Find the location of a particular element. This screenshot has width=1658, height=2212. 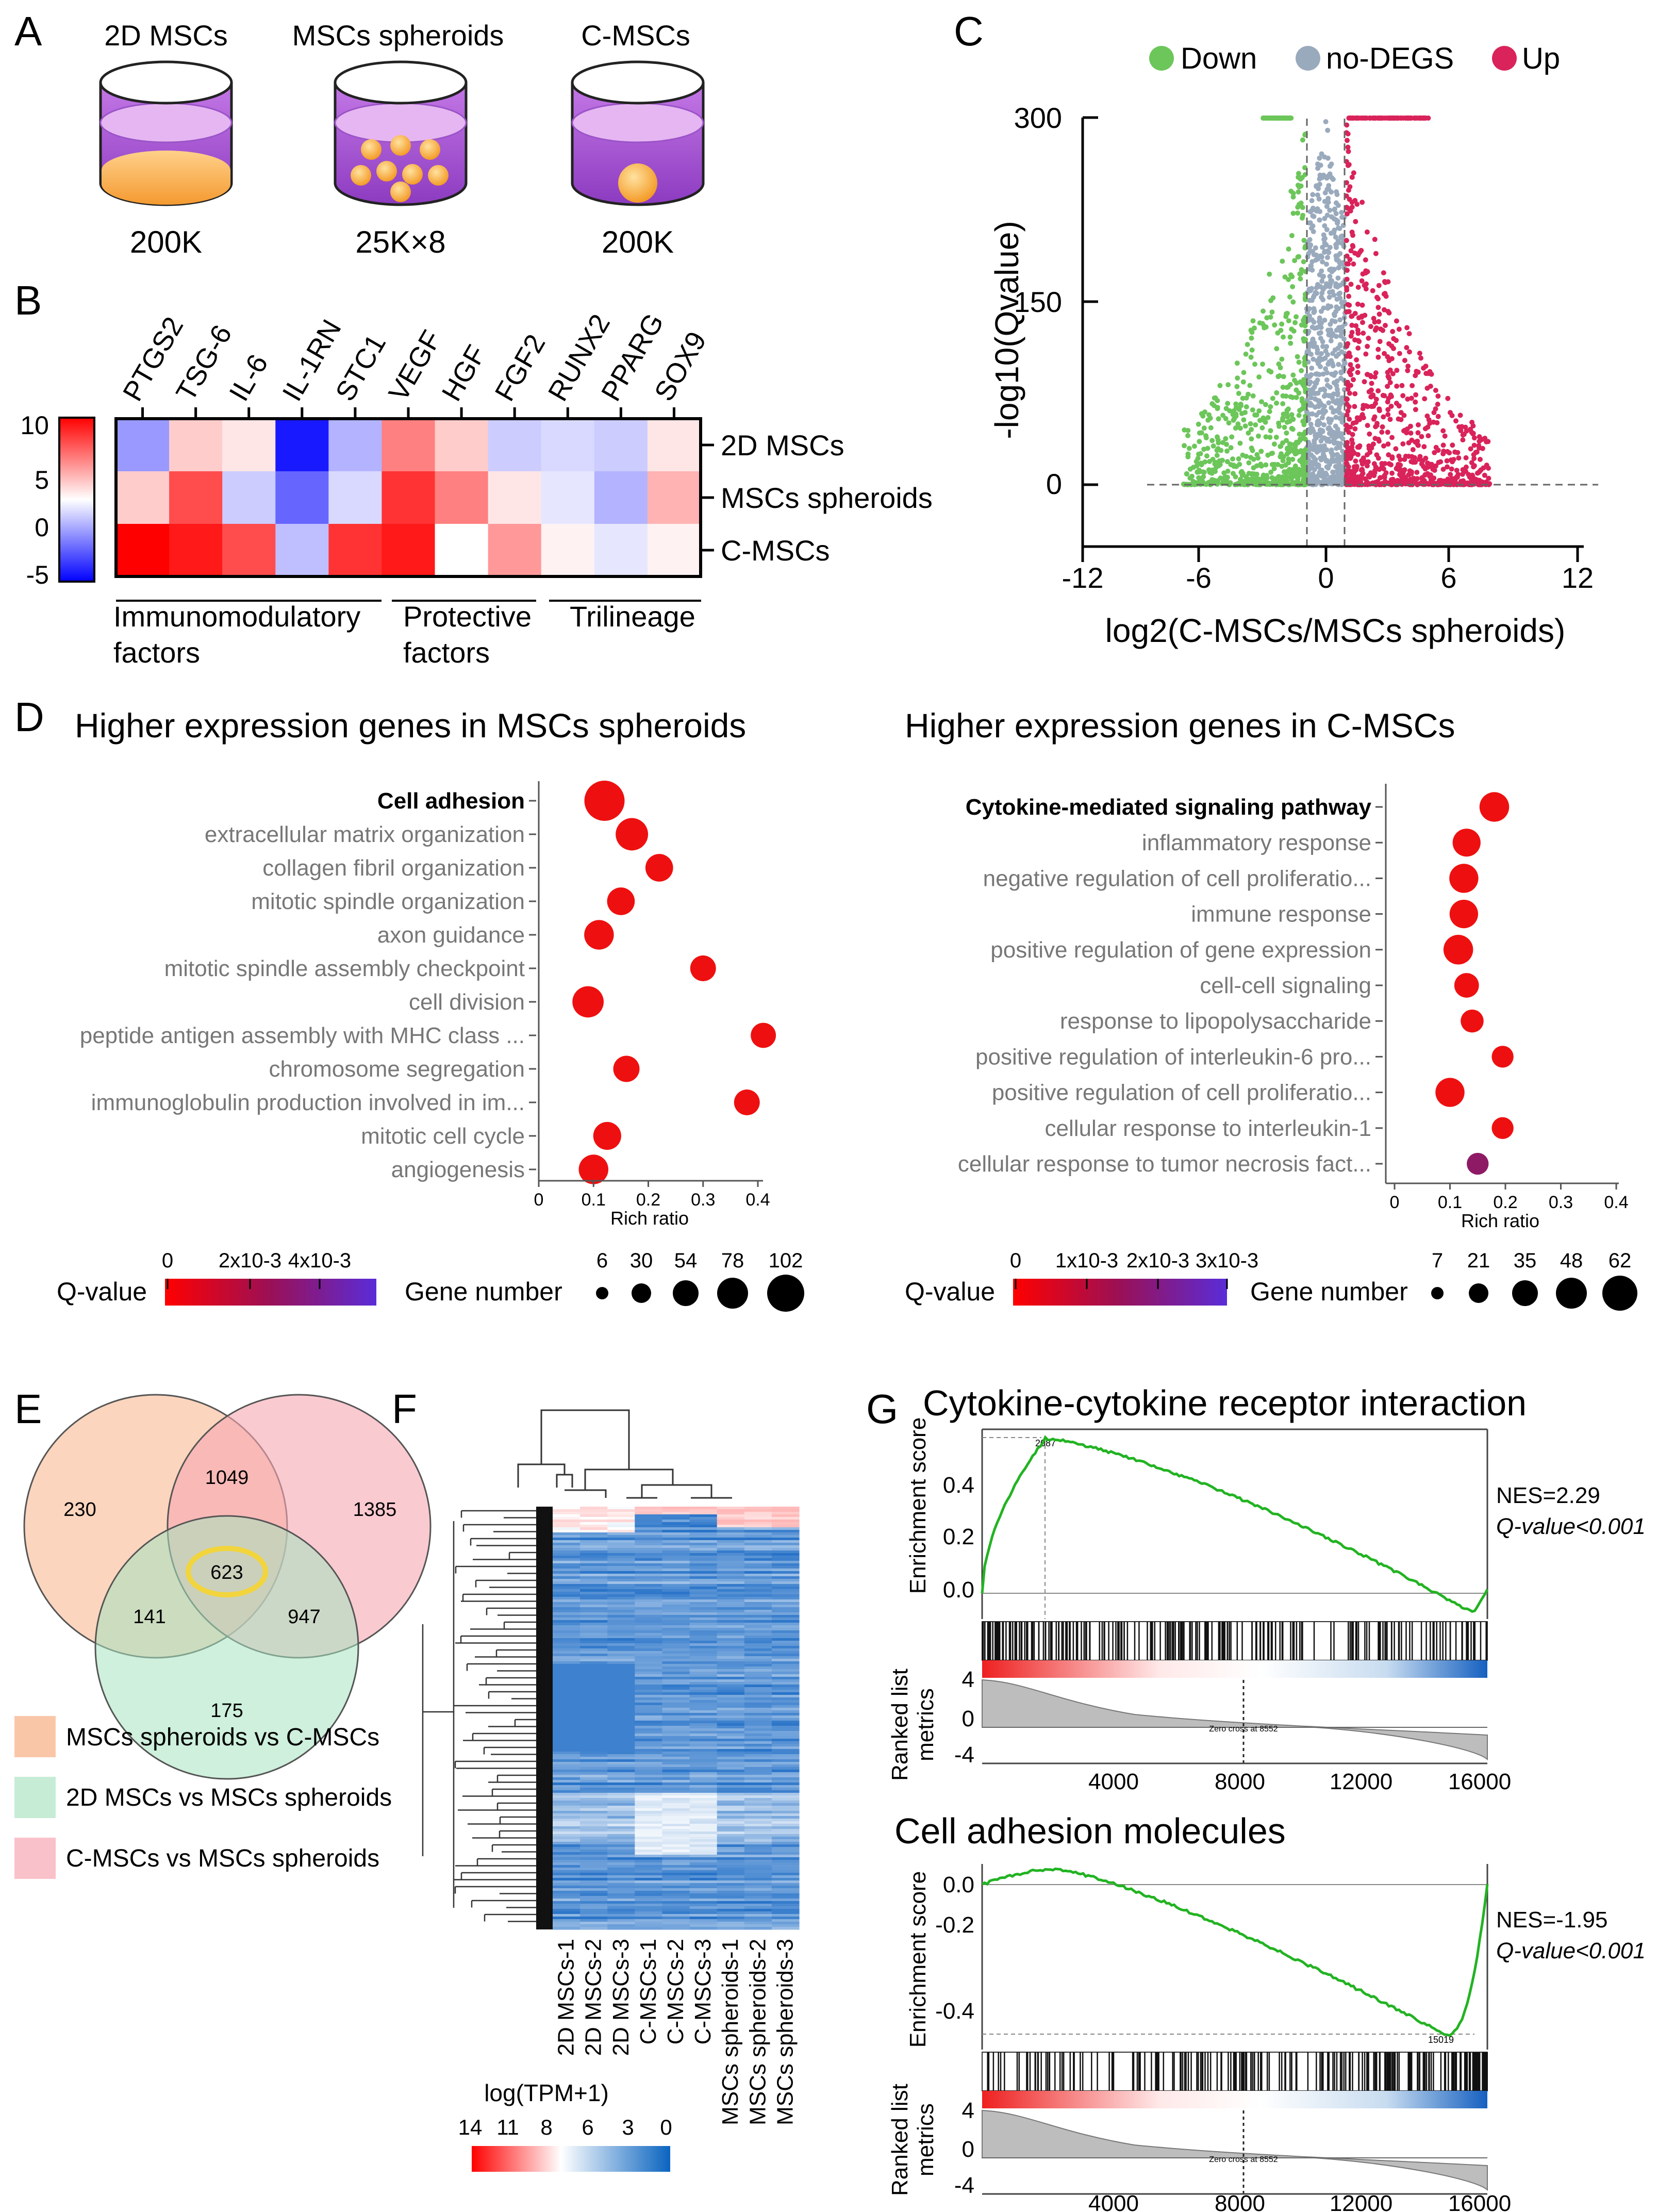

heatmap-cell is located at coordinates (143, 497).